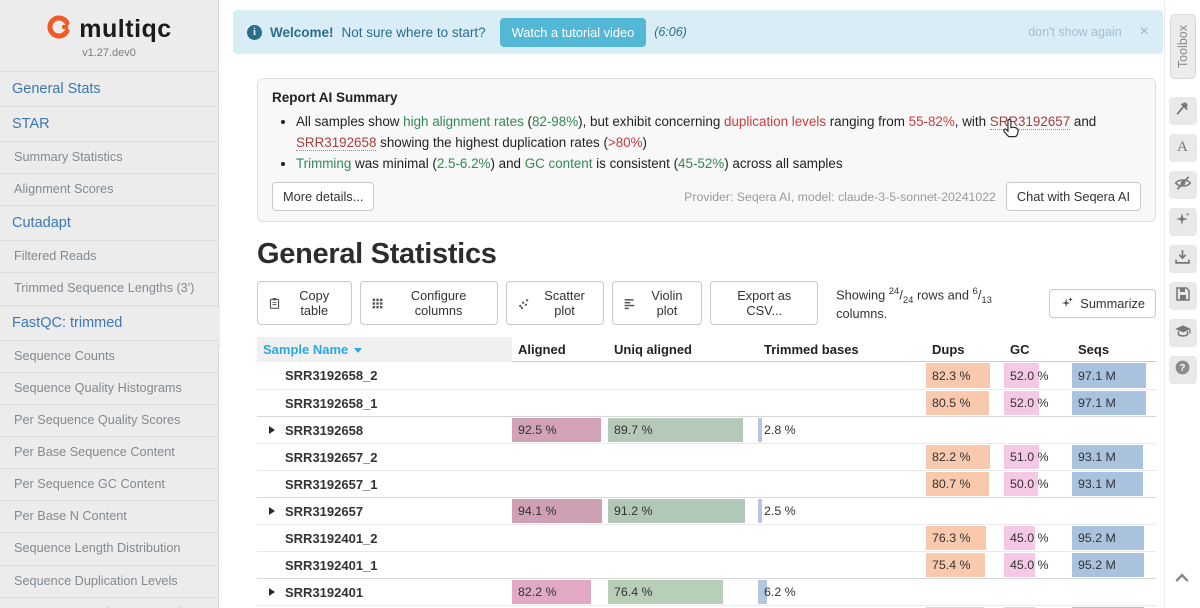 Image resolution: width=1200 pixels, height=608 pixels. I want to click on sample-name-cell: SRR3192658_2, so click(384, 375).